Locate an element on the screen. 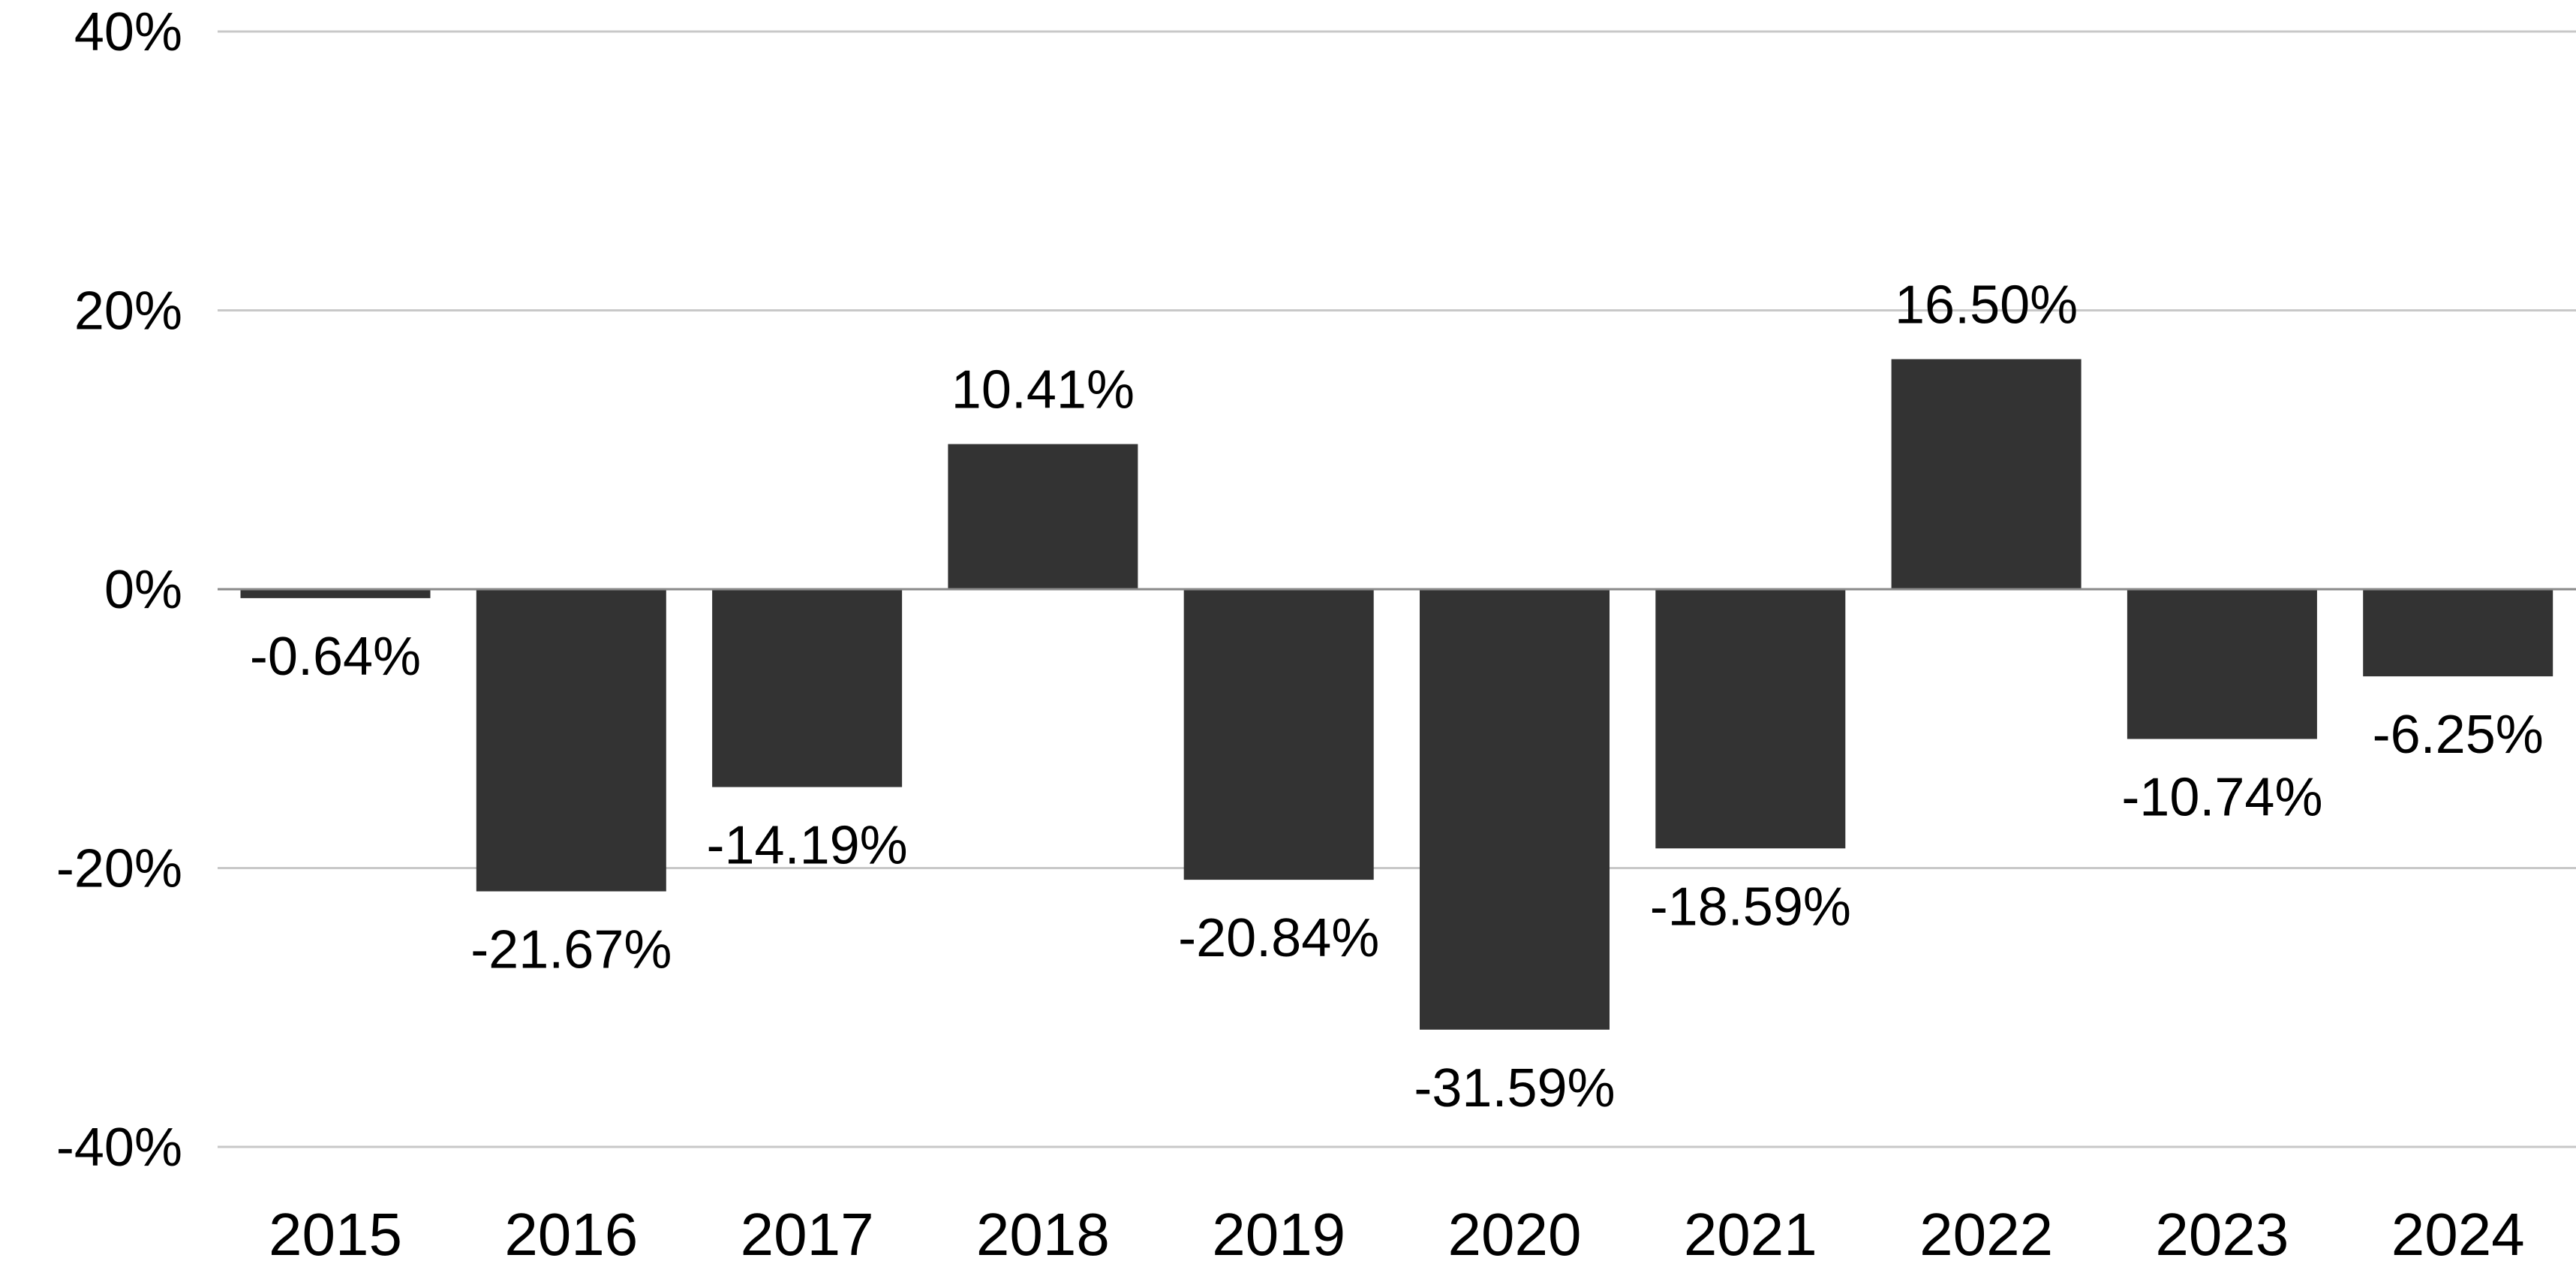 This screenshot has width=2576, height=1270. y-tick-label: 0% is located at coordinates (143, 590).